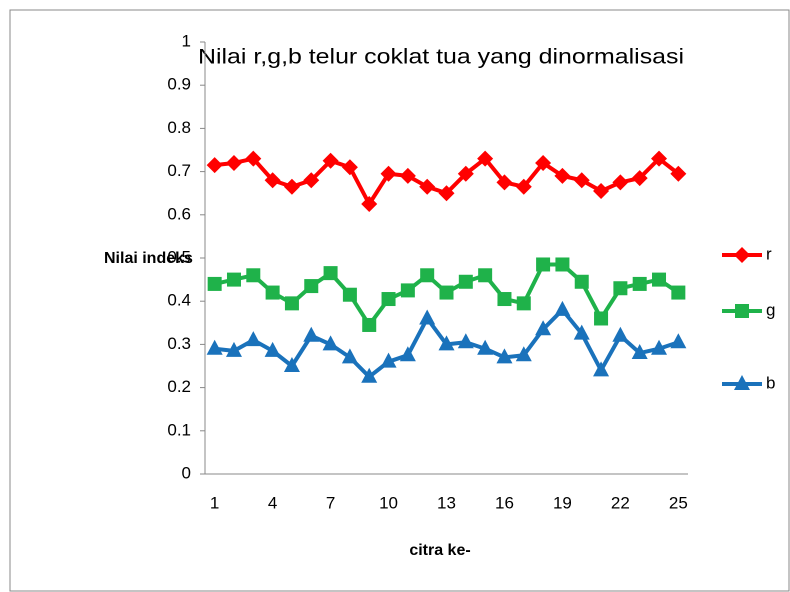 This screenshot has width=790, height=592. Describe the element at coordinates (186, 472) in the screenshot. I see `y-tick-label: 0` at that location.